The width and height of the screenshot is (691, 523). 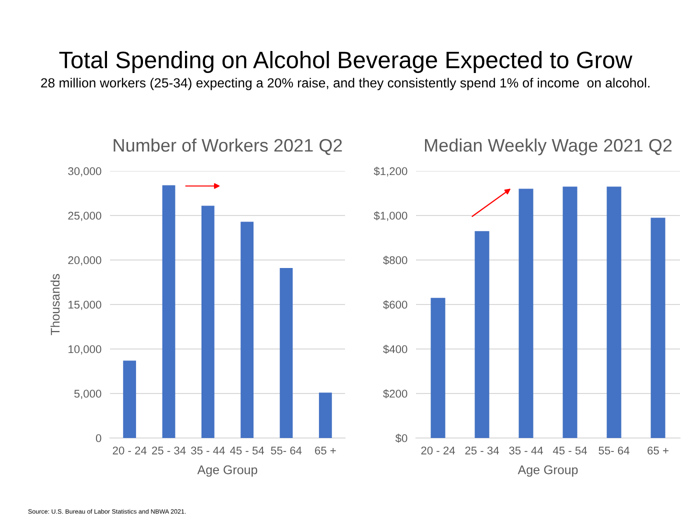 I want to click on y-tick-label: 5,000, so click(x=88, y=394).